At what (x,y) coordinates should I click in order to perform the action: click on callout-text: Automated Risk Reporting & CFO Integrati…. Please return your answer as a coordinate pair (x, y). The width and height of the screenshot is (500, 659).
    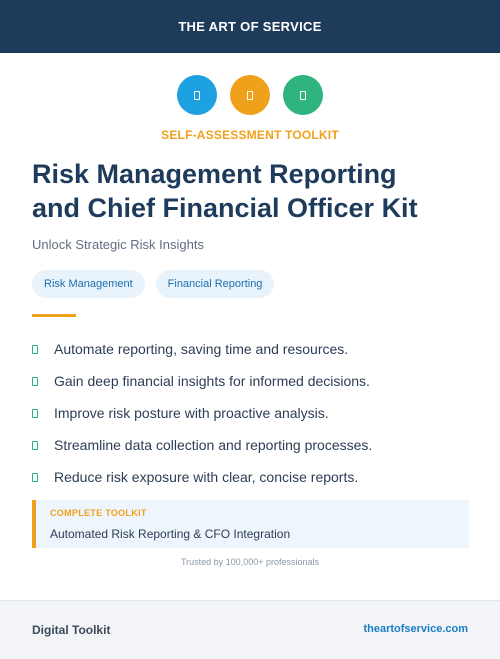
    Looking at the image, I should click on (170, 534).